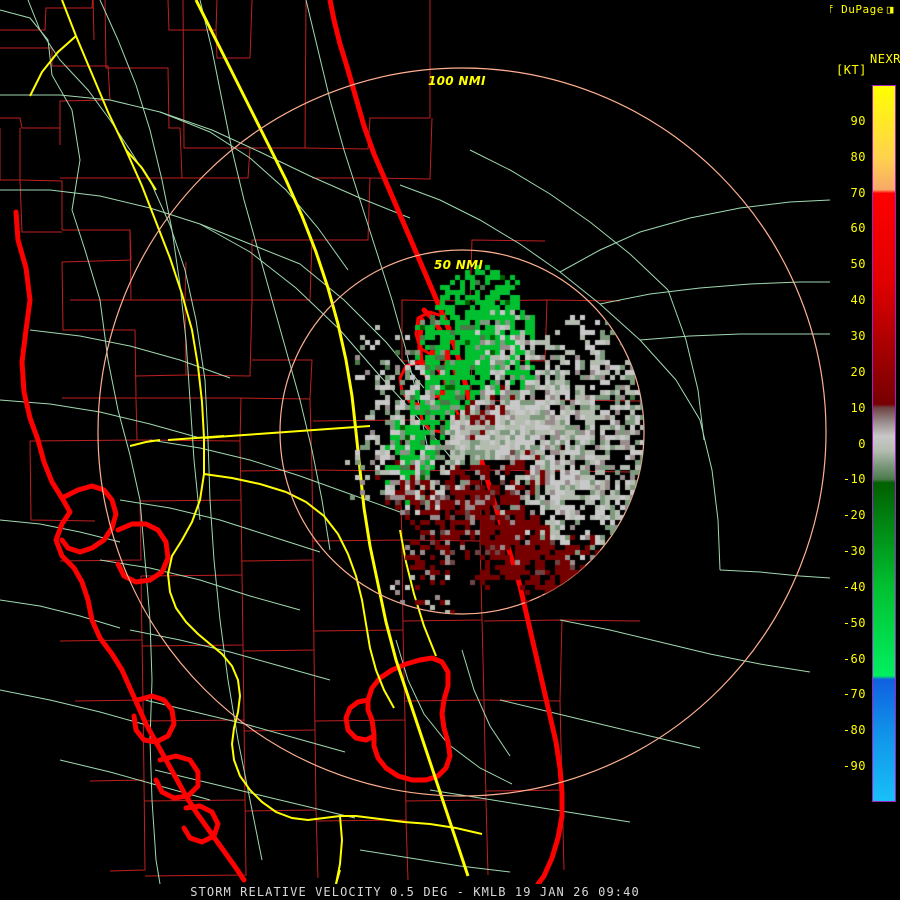 Image resolution: width=900 pixels, height=900 pixels. I want to click on colorbar-tick-20: 20, so click(858, 371).